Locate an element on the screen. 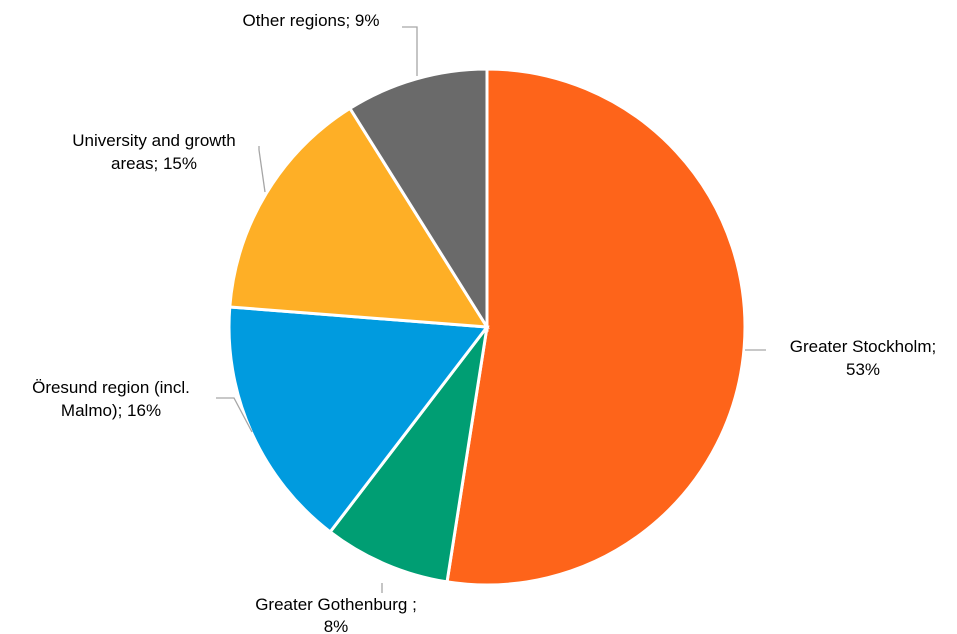  slice-label: Öresund region (incl. Malmo); 16% is located at coordinates (111, 399).